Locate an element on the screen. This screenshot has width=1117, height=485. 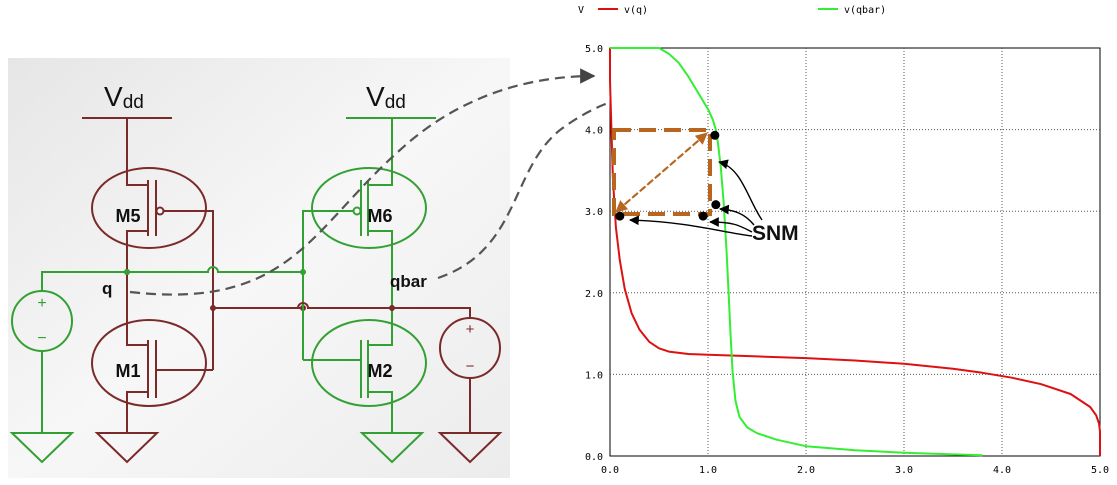
vdd-left-label: Vdd is located at coordinates (124, 97).